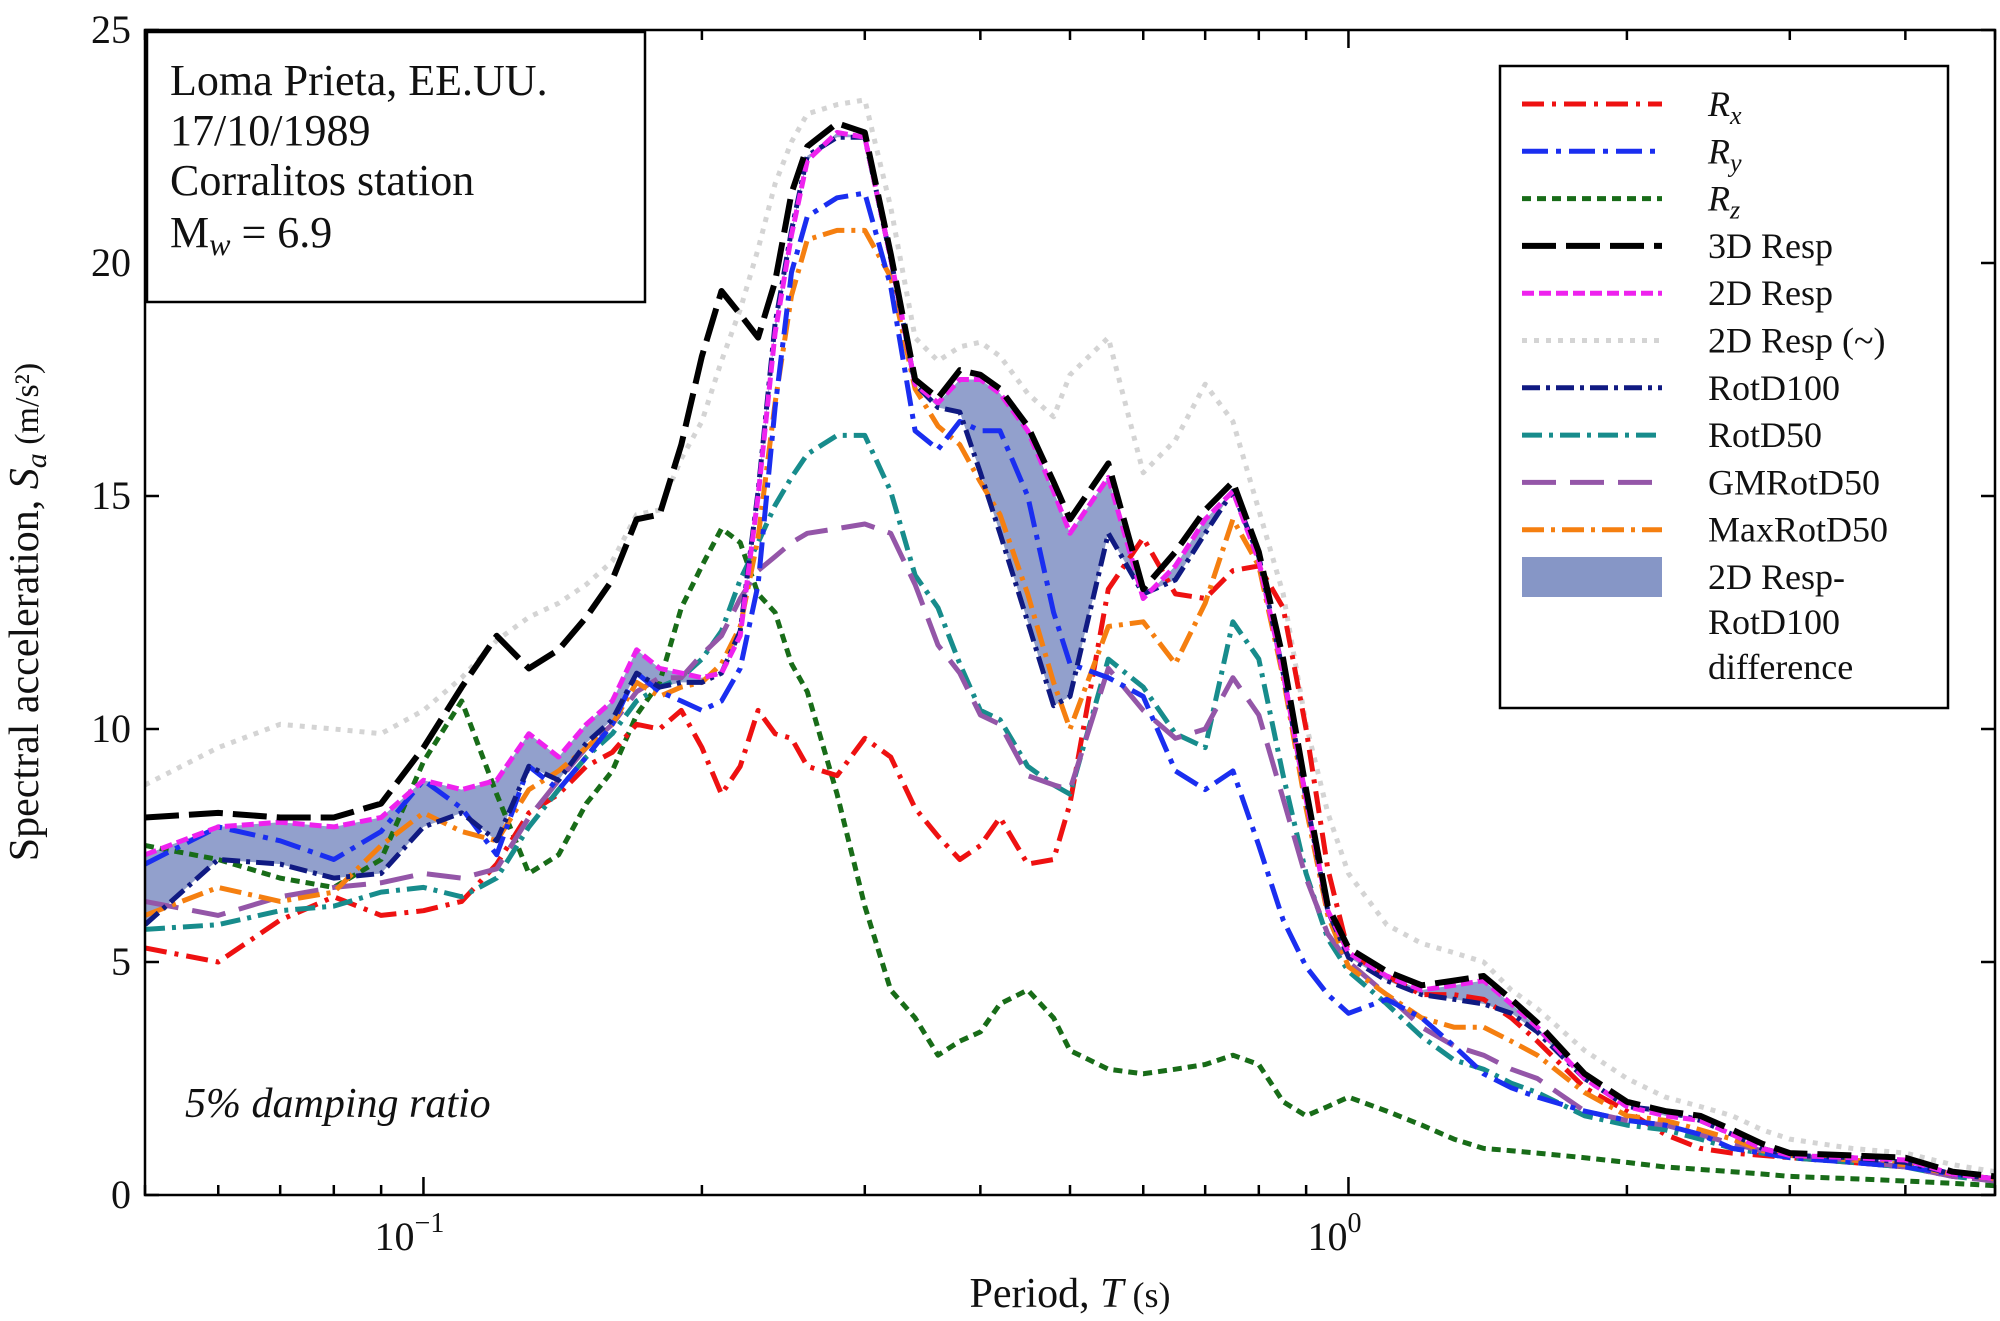 The width and height of the screenshot is (2000, 1321). Describe the element at coordinates (1796, 341) in the screenshot. I see `legend-label-2d-resp: 2D Resp (~)` at that location.